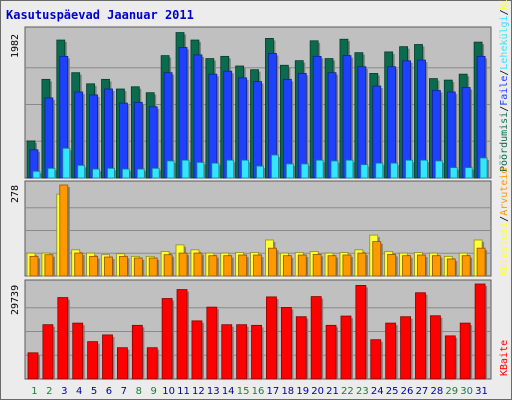 The image size is (512, 400). What do you see at coordinates (287, 391) in the screenshot?
I see `day-label: 18` at bounding box center [287, 391].